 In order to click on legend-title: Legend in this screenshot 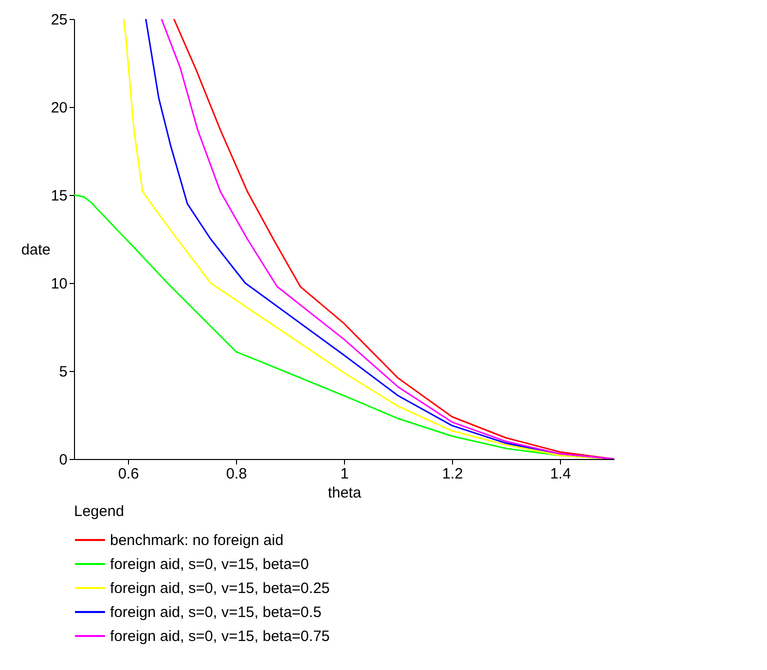, I will do `click(99, 511)`.